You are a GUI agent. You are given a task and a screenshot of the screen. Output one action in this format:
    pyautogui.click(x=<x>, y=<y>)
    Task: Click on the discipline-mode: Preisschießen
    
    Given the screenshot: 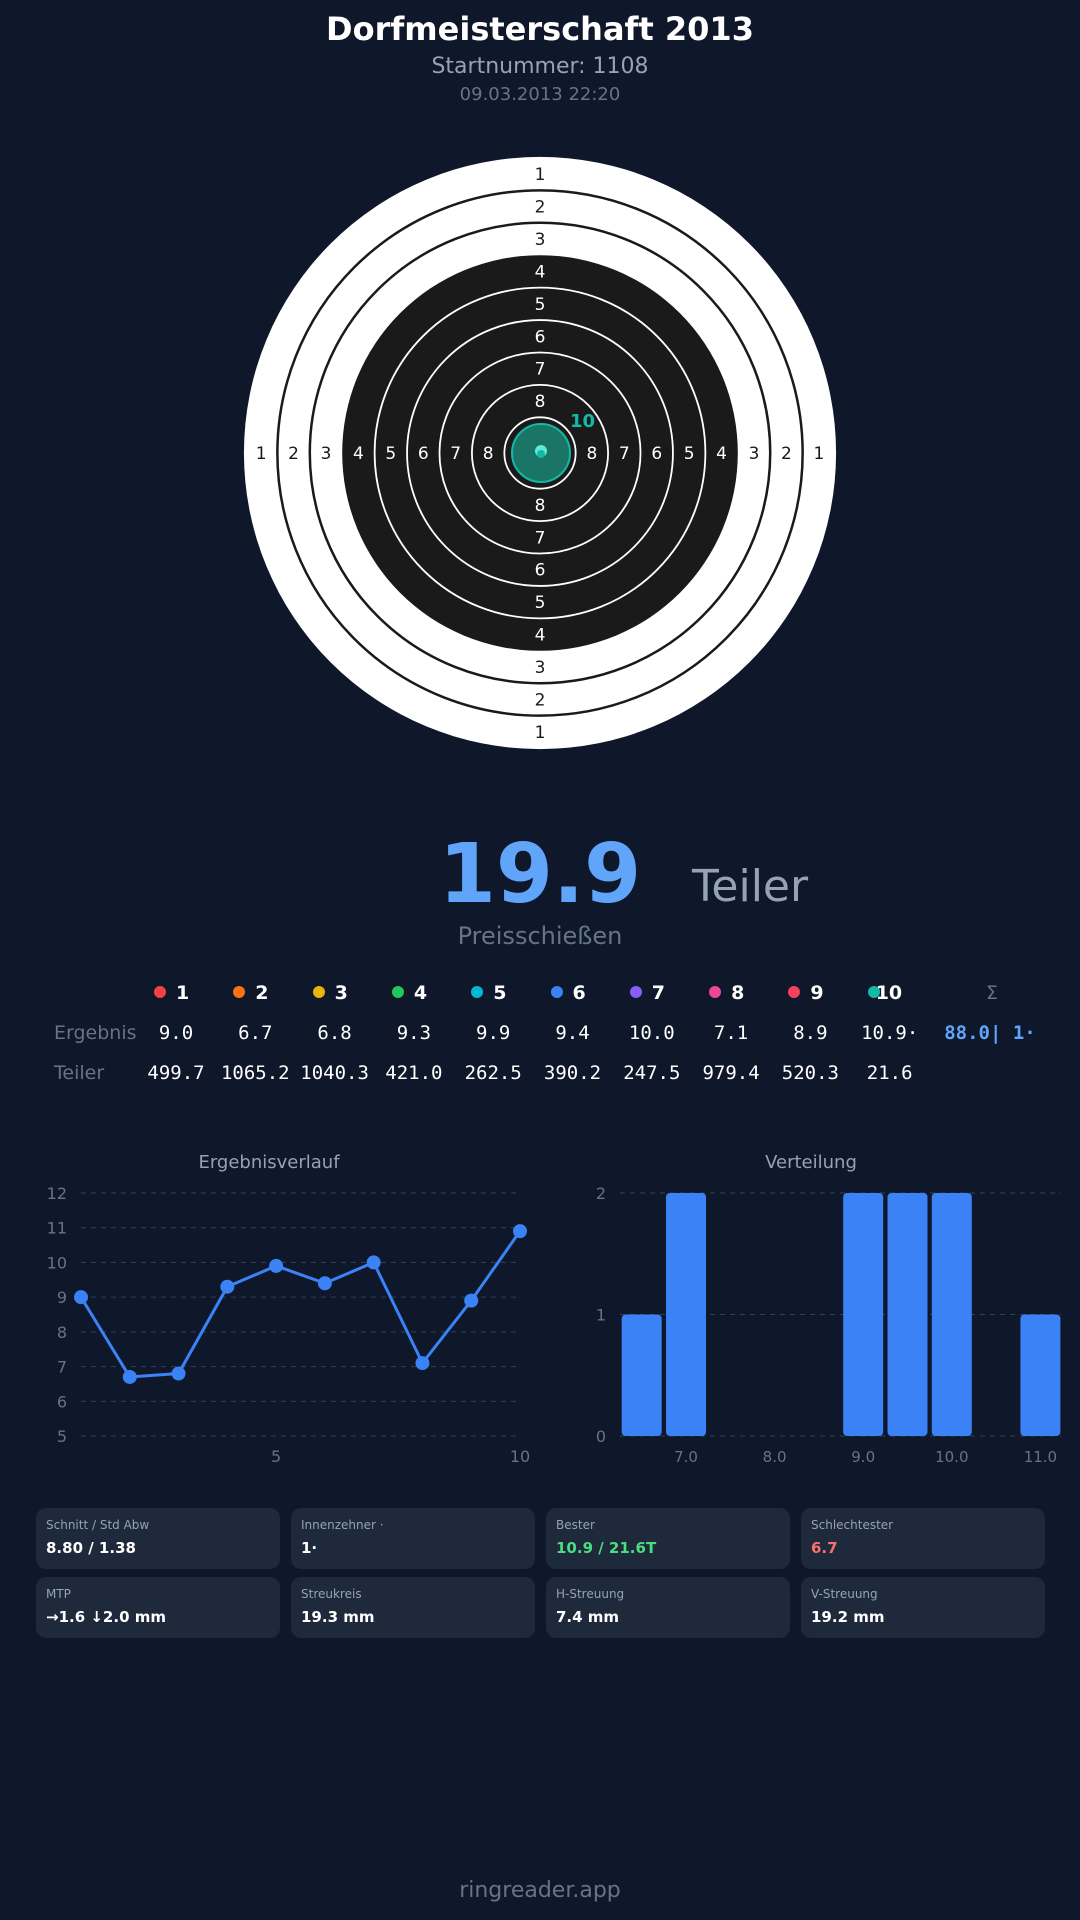 What is the action you would take?
    pyautogui.click(x=540, y=936)
    